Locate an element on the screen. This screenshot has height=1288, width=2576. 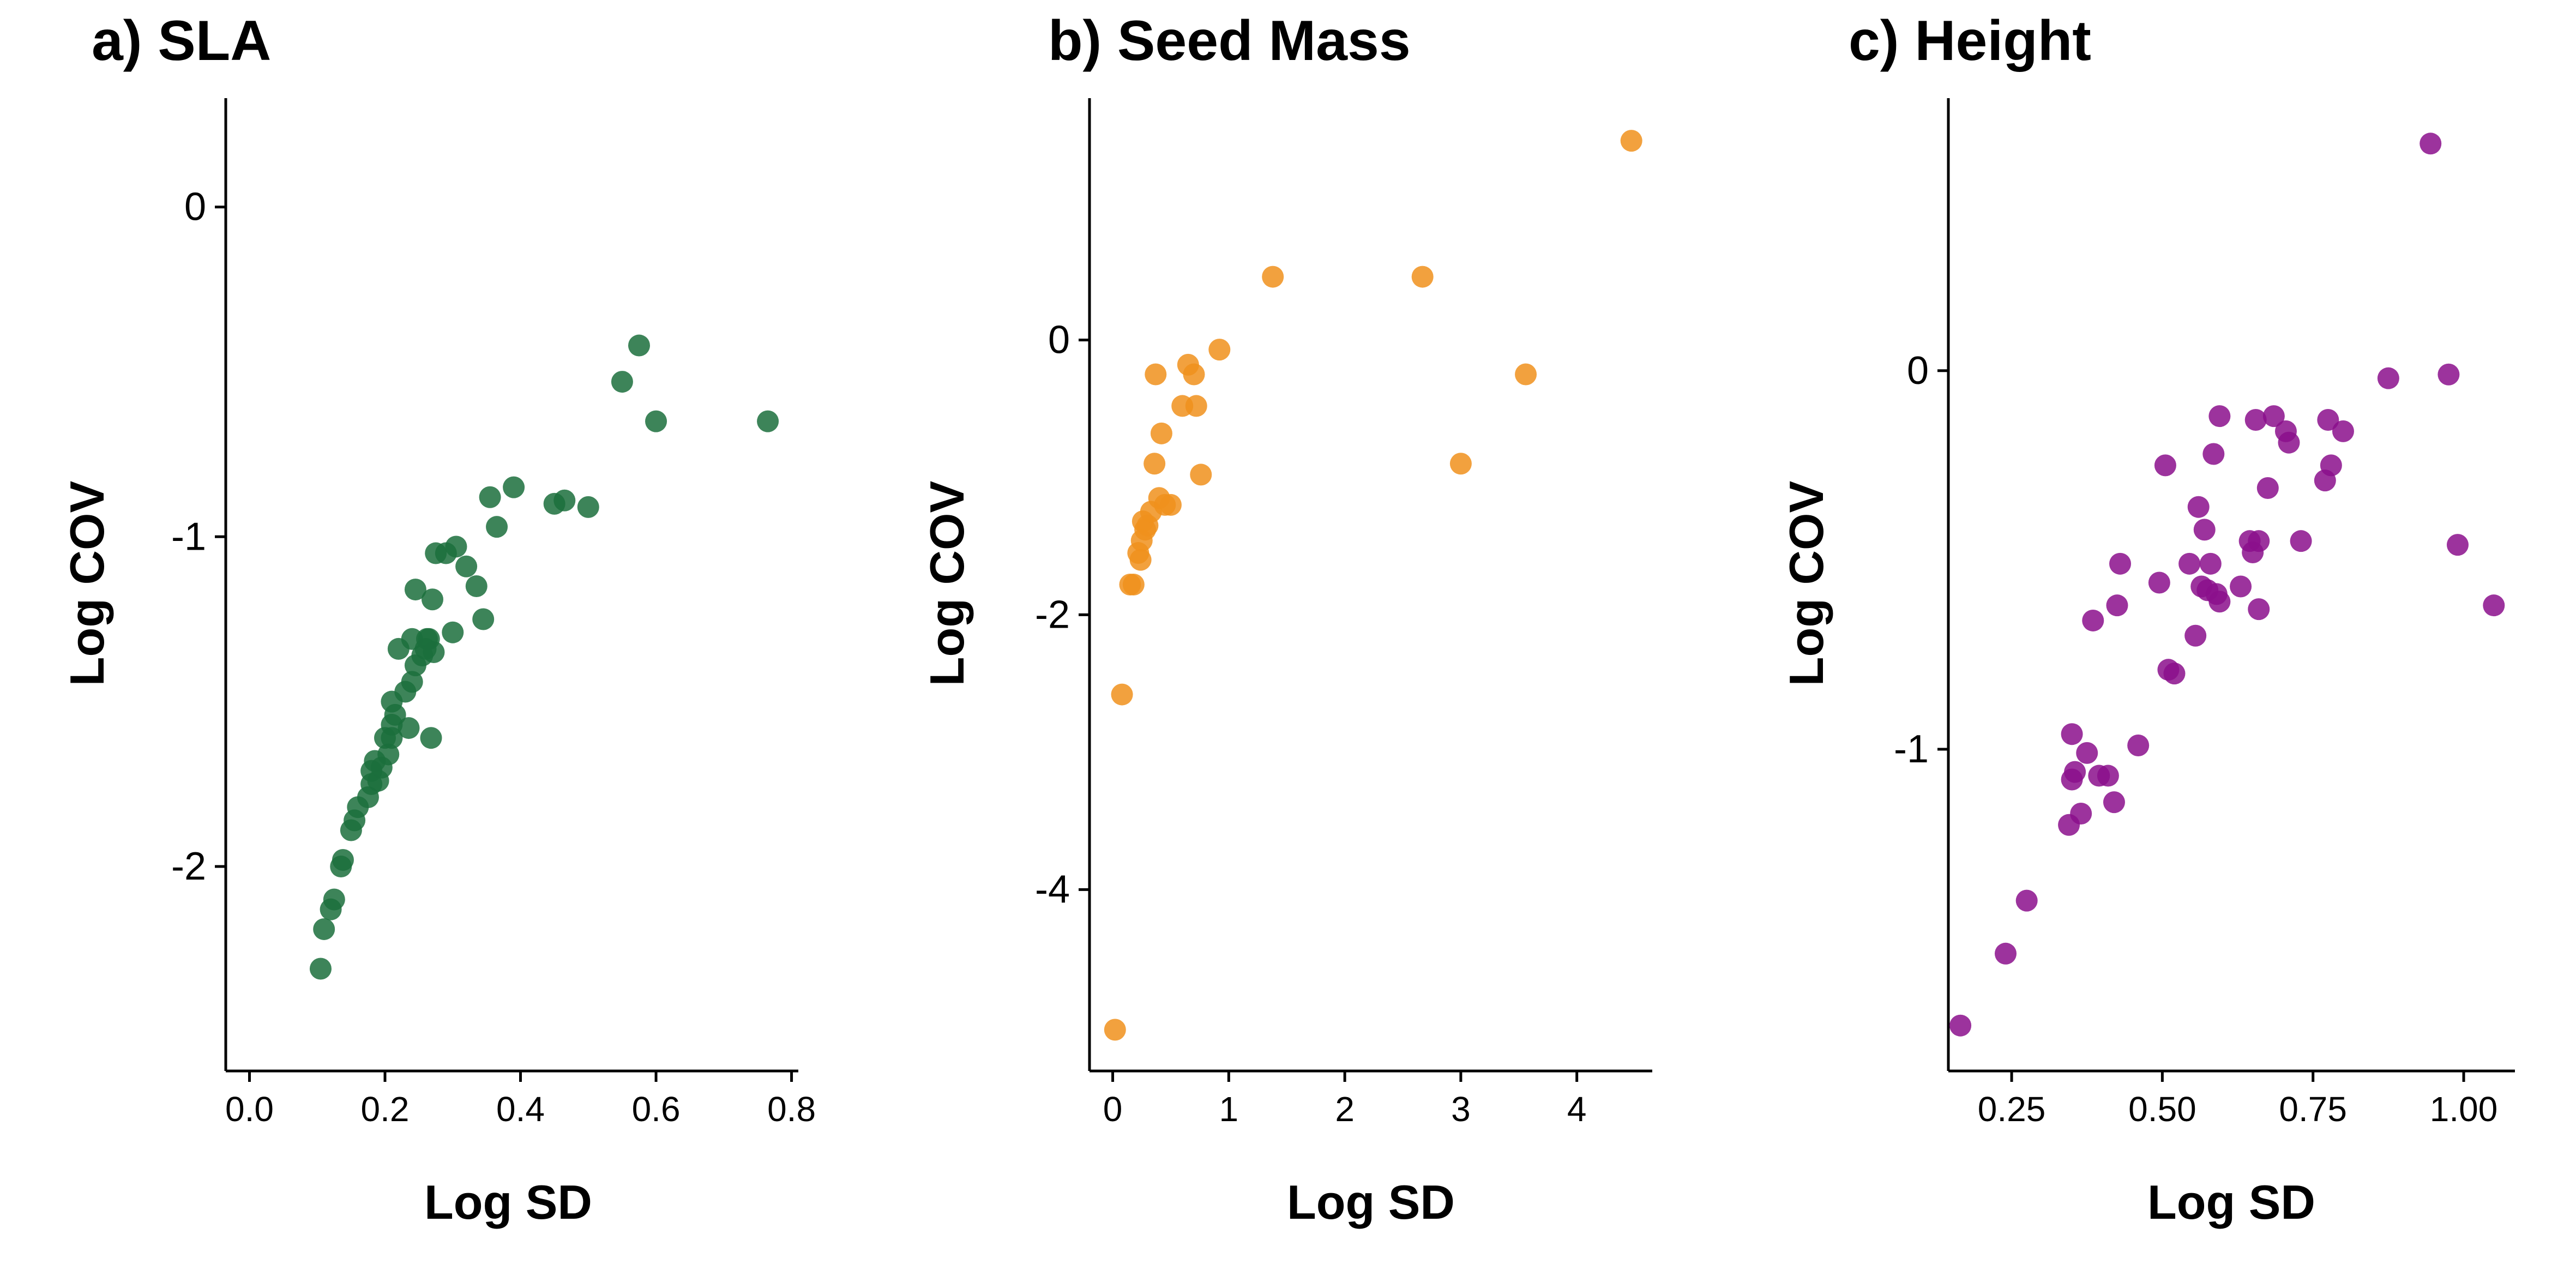
panel-a-y-tick-label: 0 is located at coordinates (195, 207).